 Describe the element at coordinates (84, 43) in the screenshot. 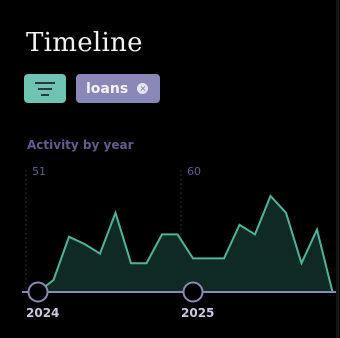

I see `page-title: Timeline` at that location.